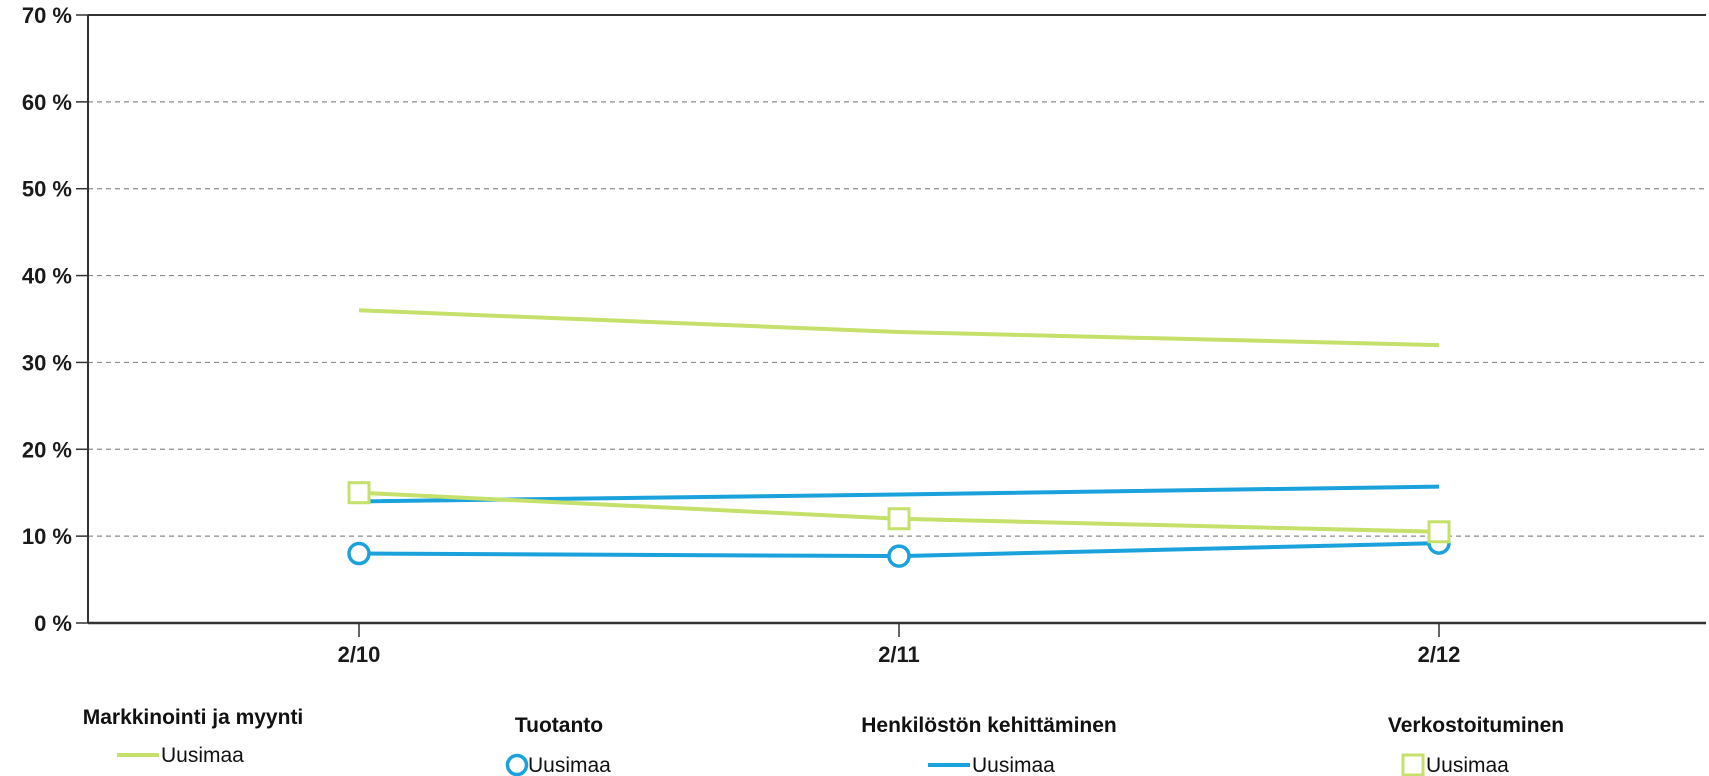 This screenshot has height=776, width=1709. Describe the element at coordinates (1476, 745) in the screenshot. I see `legend-group-4: Verkostoituminen Uusimaa` at that location.